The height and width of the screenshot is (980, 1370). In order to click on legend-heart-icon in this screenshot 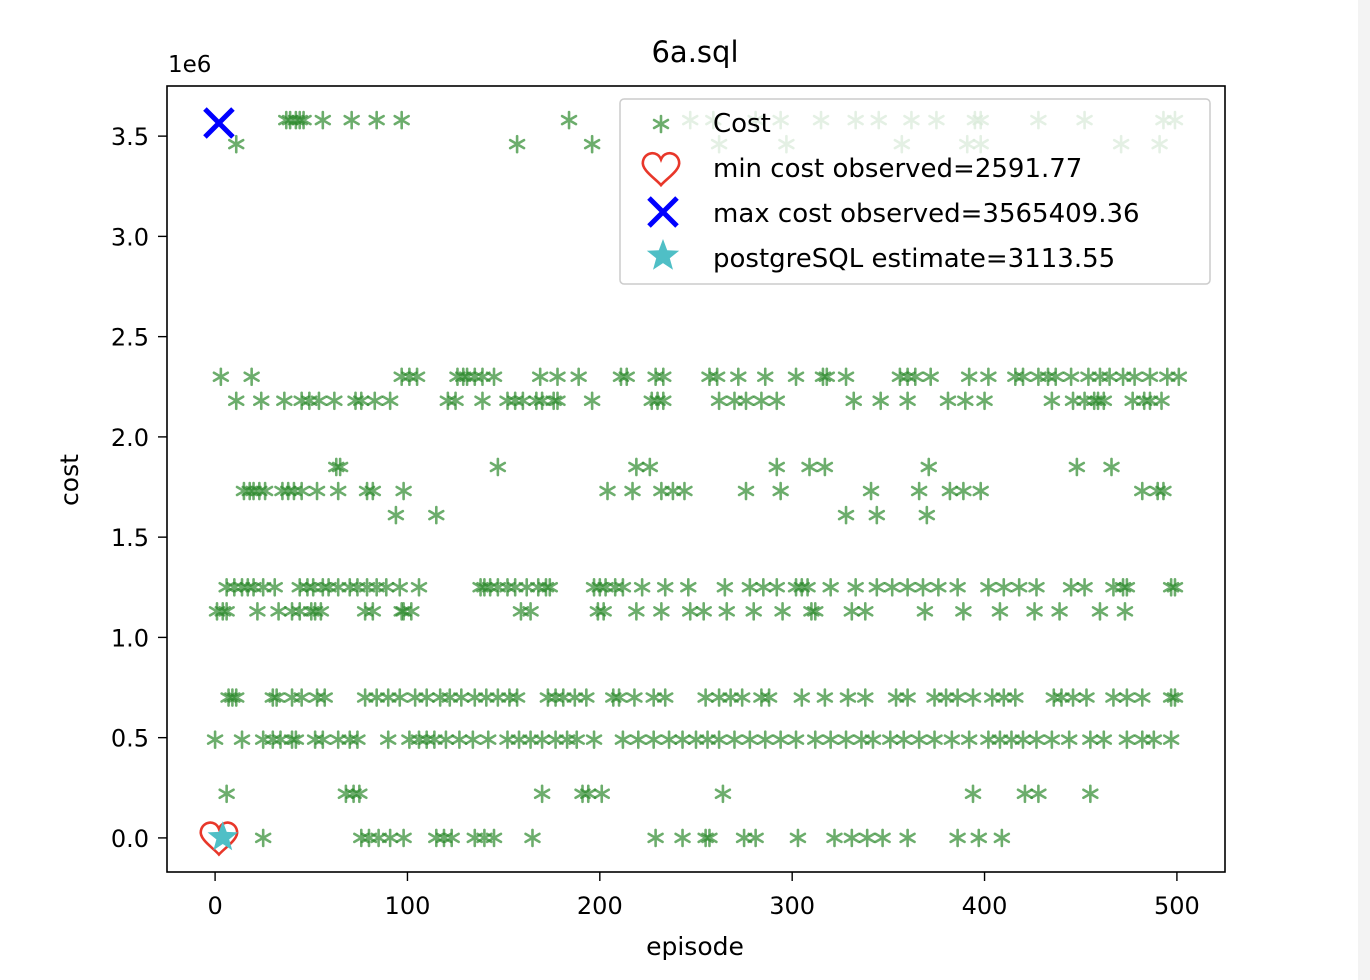, I will do `click(661, 169)`.